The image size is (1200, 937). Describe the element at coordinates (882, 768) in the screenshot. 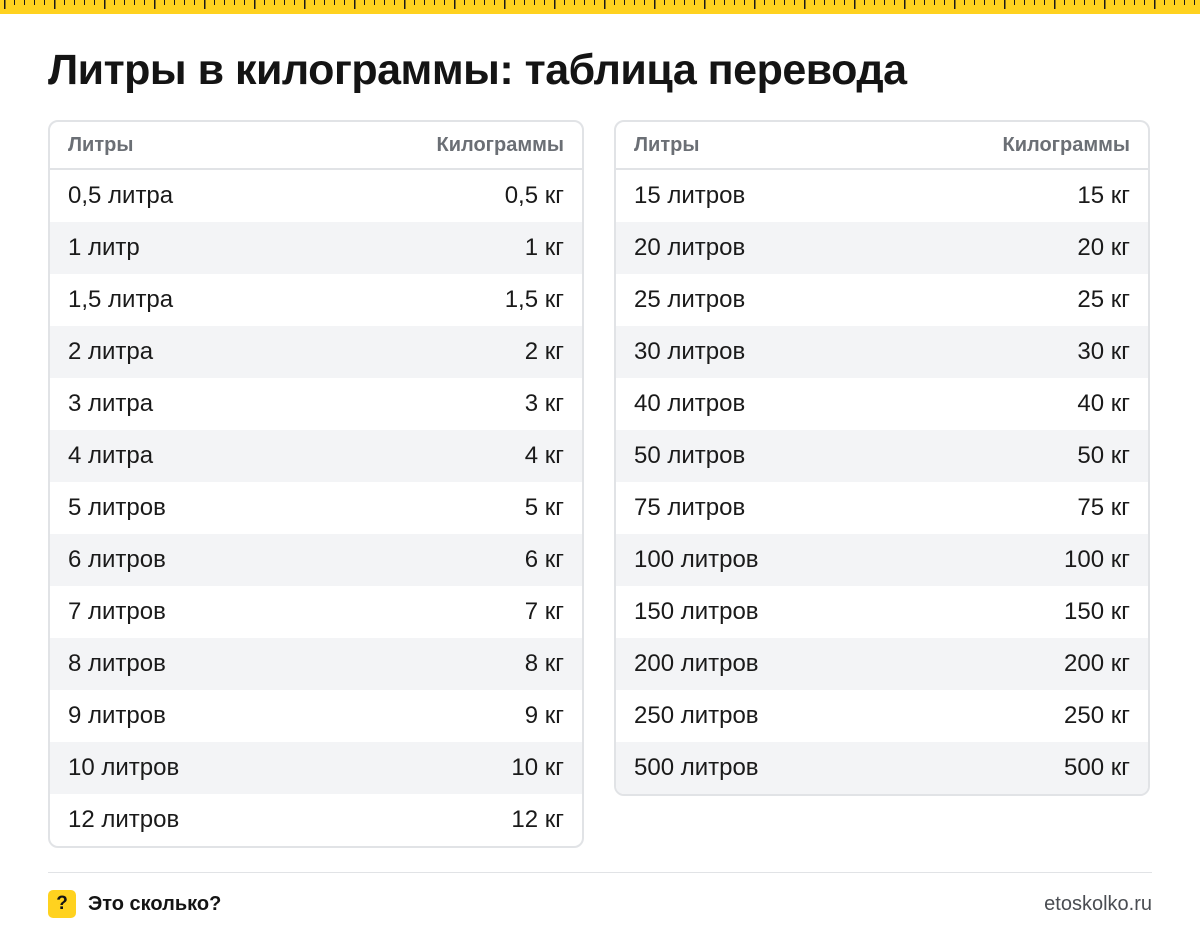

I see `table-row: 500 литров 500 кг` at that location.